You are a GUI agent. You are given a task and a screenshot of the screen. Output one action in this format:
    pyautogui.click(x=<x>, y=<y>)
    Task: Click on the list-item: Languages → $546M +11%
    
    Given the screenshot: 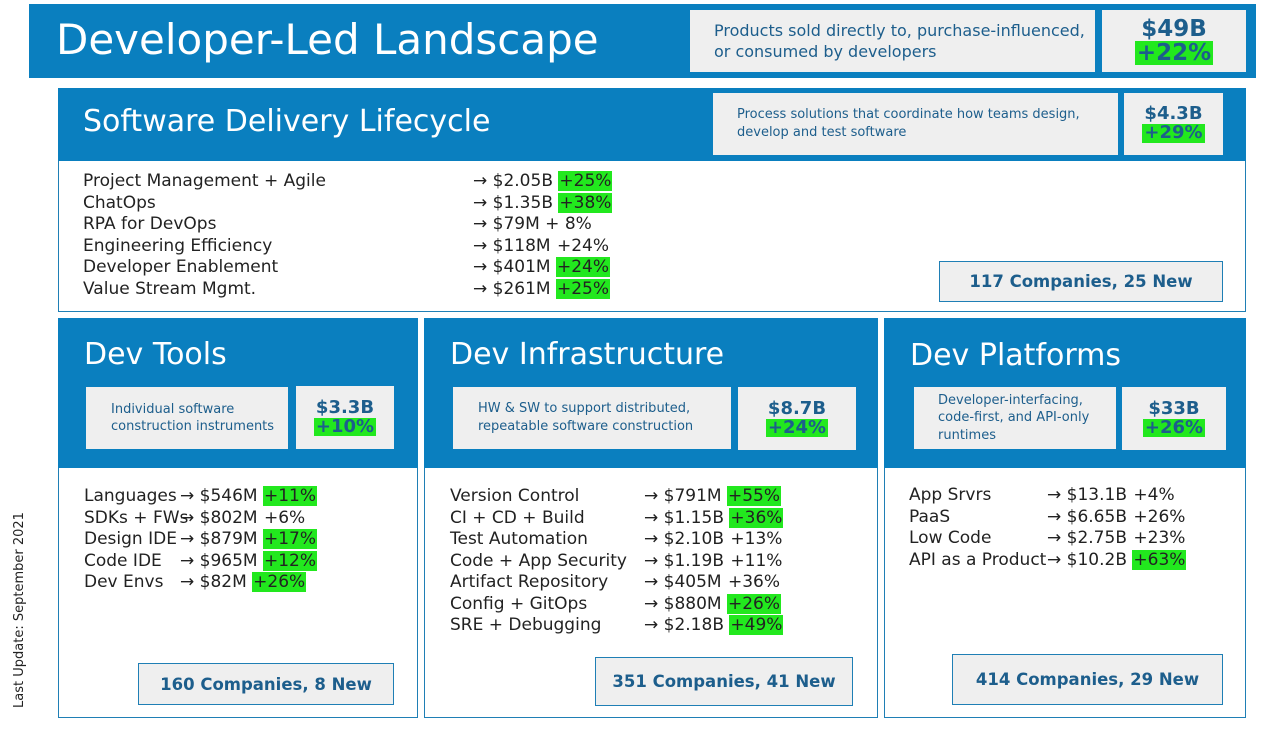 What is the action you would take?
    pyautogui.click(x=249, y=497)
    